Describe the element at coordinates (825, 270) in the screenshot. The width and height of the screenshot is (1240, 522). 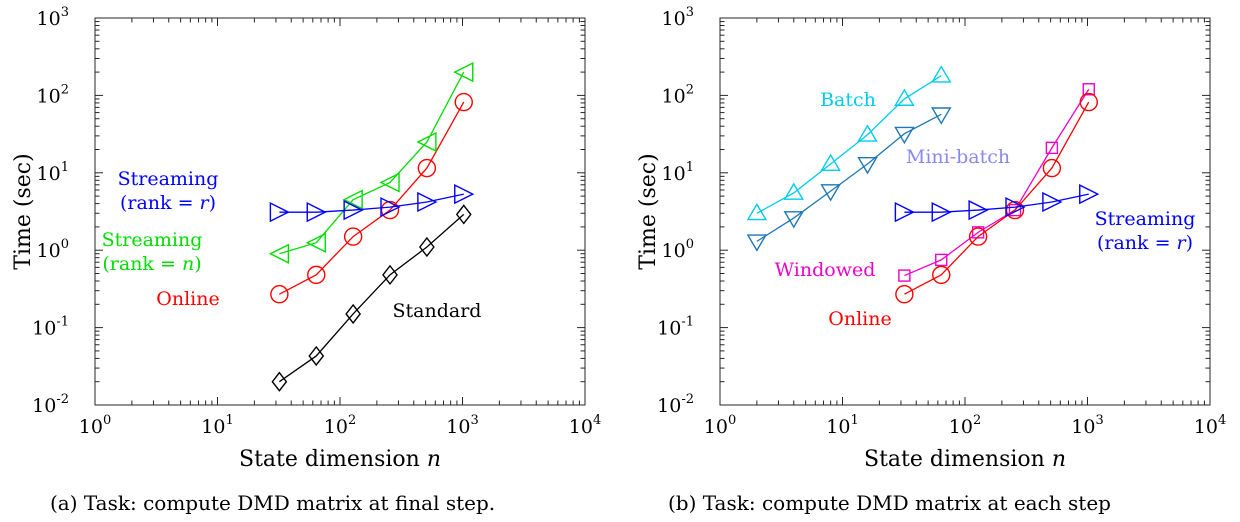
I see `series-annotation: Windowed` at that location.